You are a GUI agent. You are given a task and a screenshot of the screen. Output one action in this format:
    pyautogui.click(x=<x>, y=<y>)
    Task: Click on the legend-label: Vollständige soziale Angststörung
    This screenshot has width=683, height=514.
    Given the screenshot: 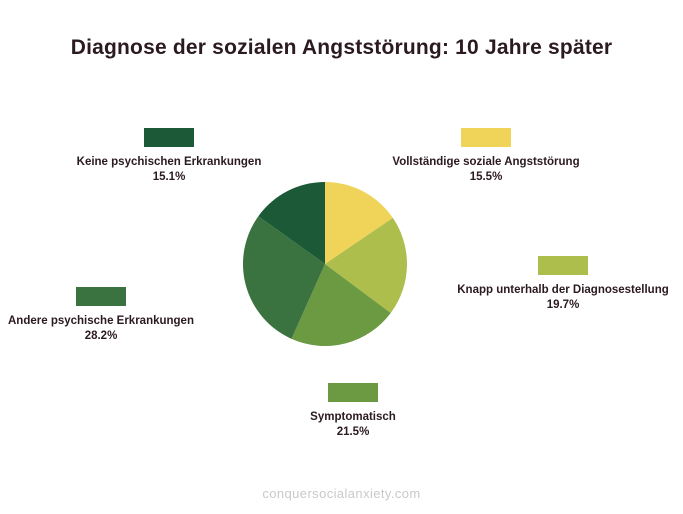 What is the action you would take?
    pyautogui.click(x=486, y=162)
    